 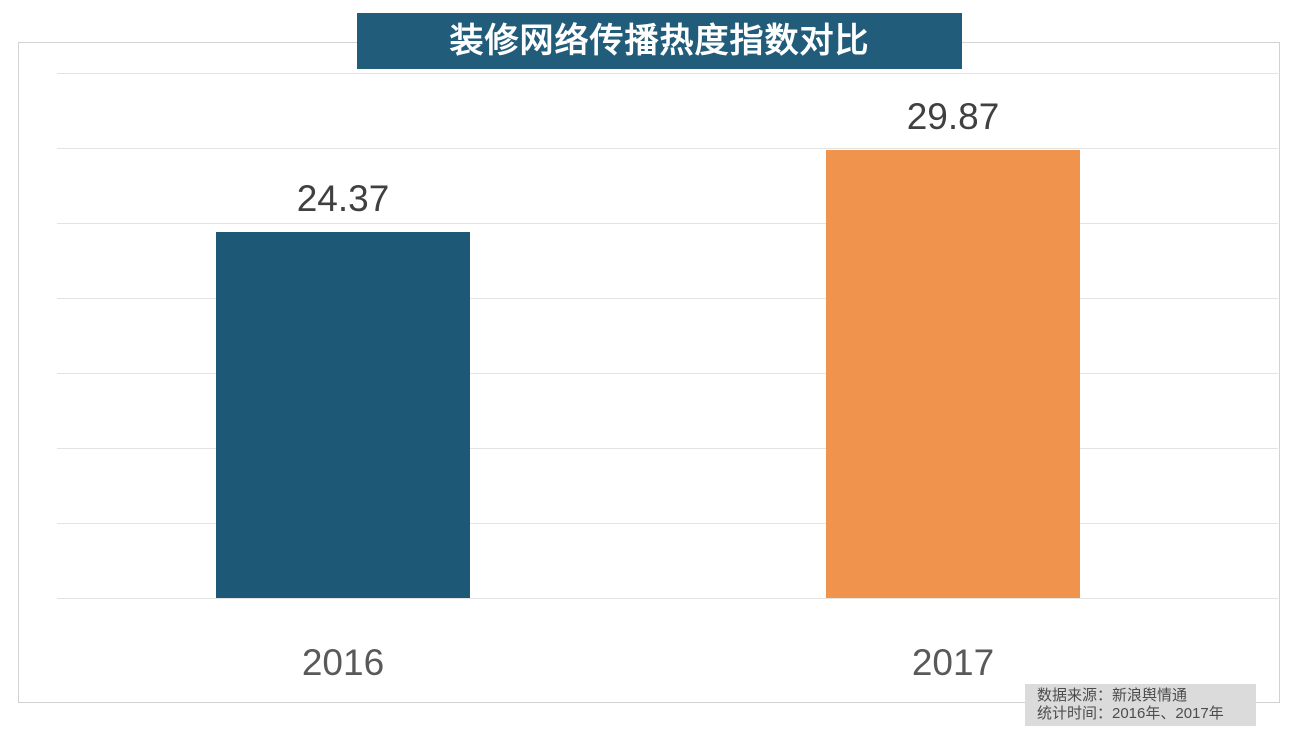 I want to click on chart-title-banner: 装修网络传播热度指数对比, so click(x=659, y=41).